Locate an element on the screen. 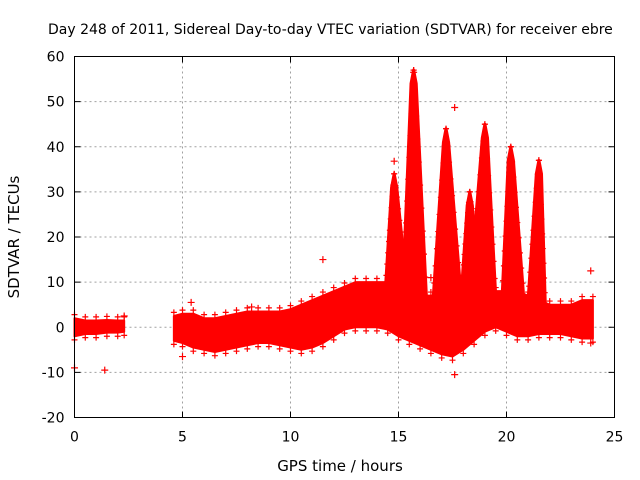 Image resolution: width=640 pixels, height=480 pixels. y-tick-label: 20 is located at coordinates (56, 238).